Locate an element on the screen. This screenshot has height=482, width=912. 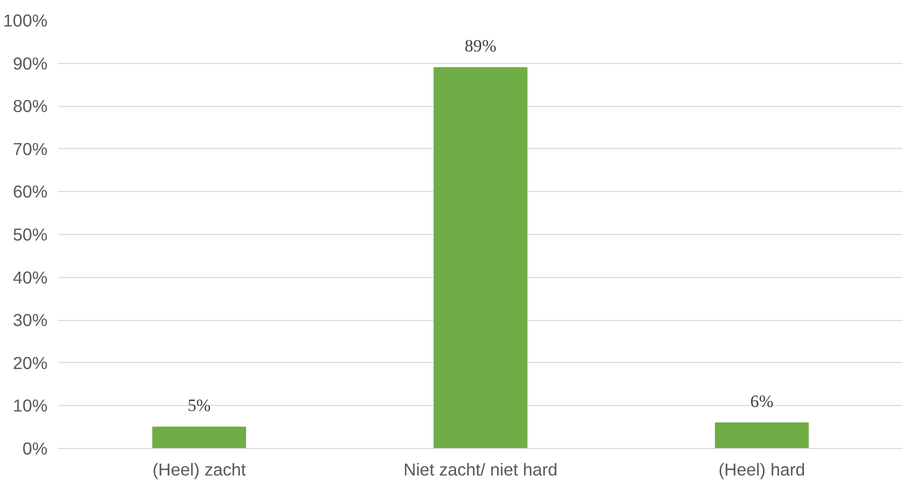
y-tick-label: 50% is located at coordinates (30, 234).